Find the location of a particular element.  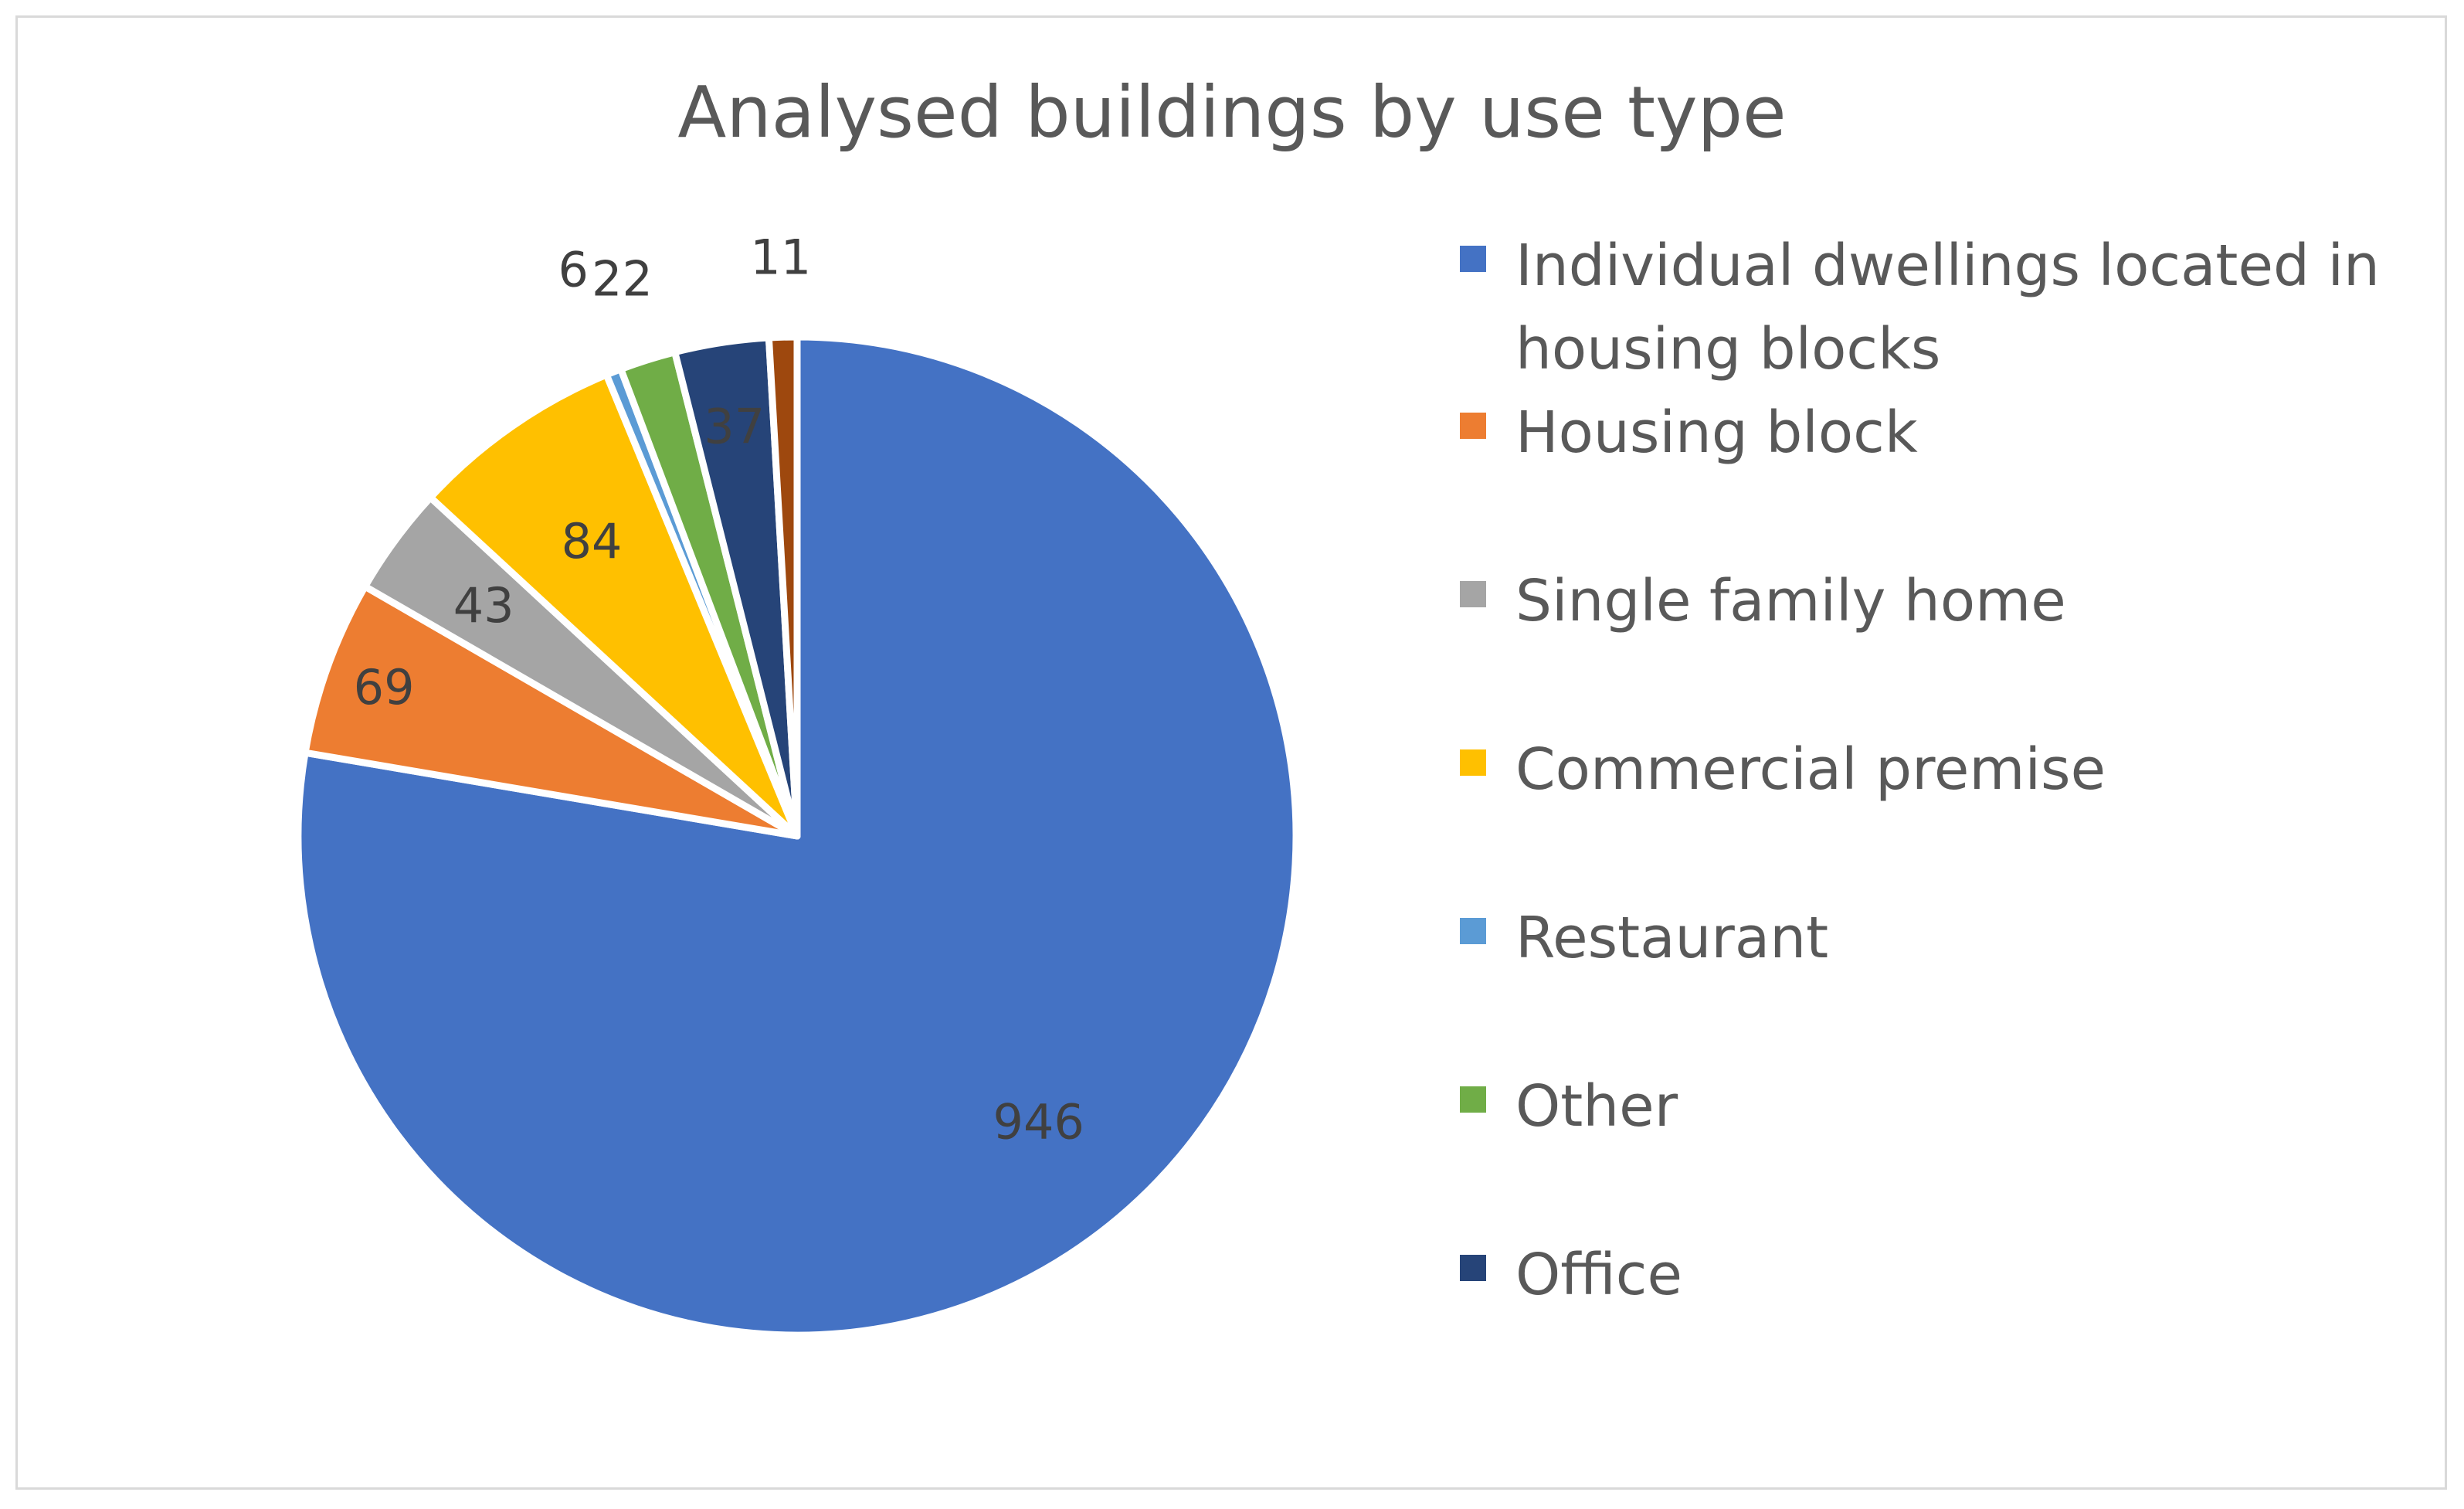

legend-label: Other is located at coordinates (1596, 1106).